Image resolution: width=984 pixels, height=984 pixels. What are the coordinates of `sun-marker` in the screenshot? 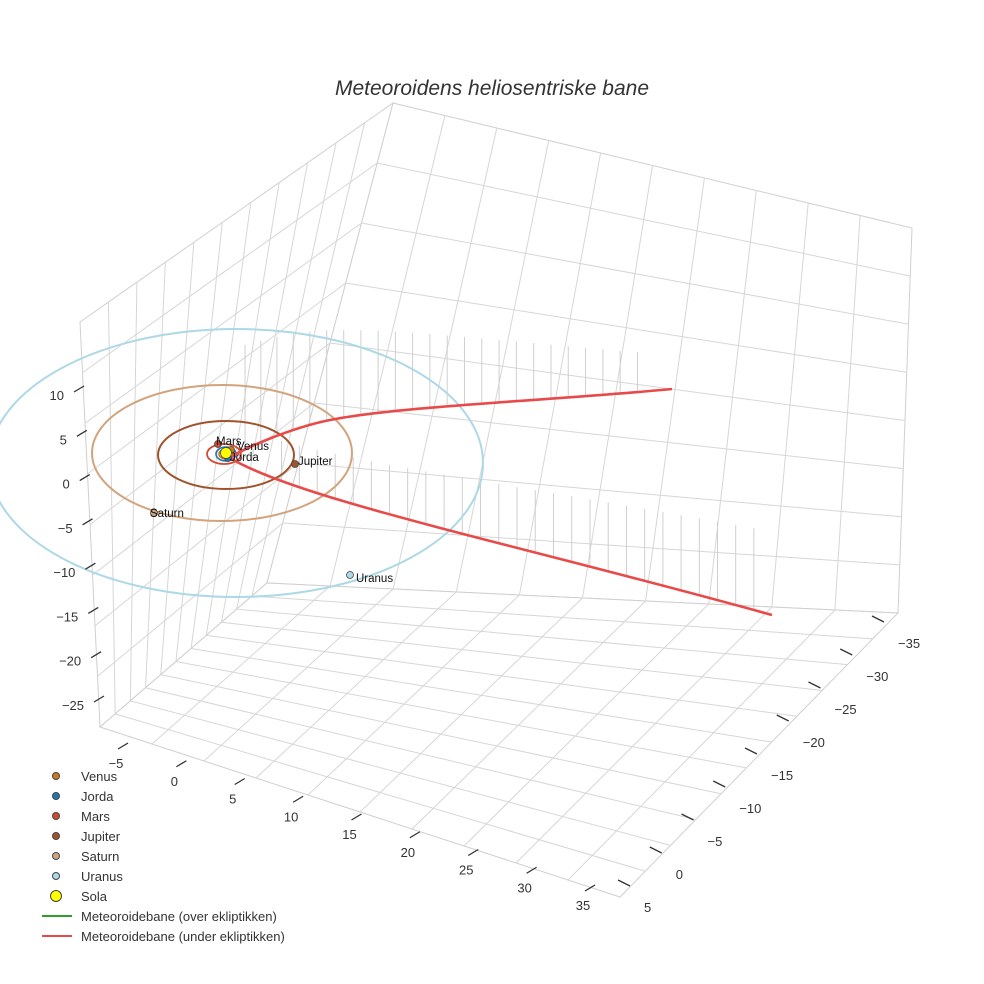 It's located at (226, 453).